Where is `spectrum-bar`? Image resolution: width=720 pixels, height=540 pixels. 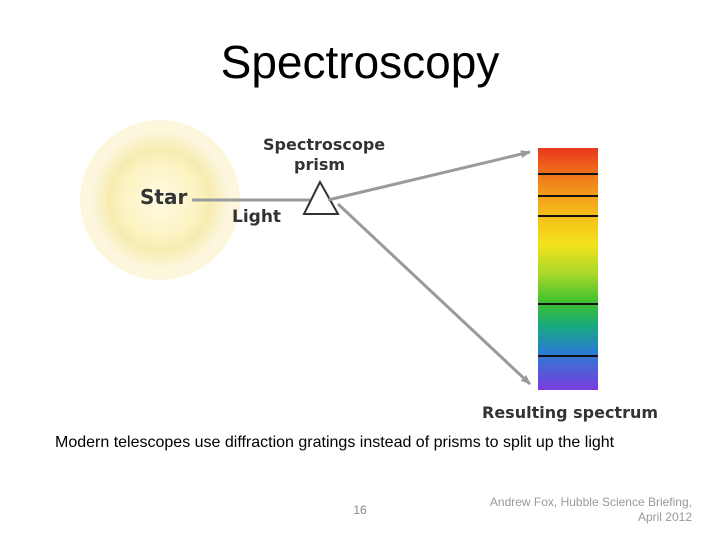 spectrum-bar is located at coordinates (568, 269).